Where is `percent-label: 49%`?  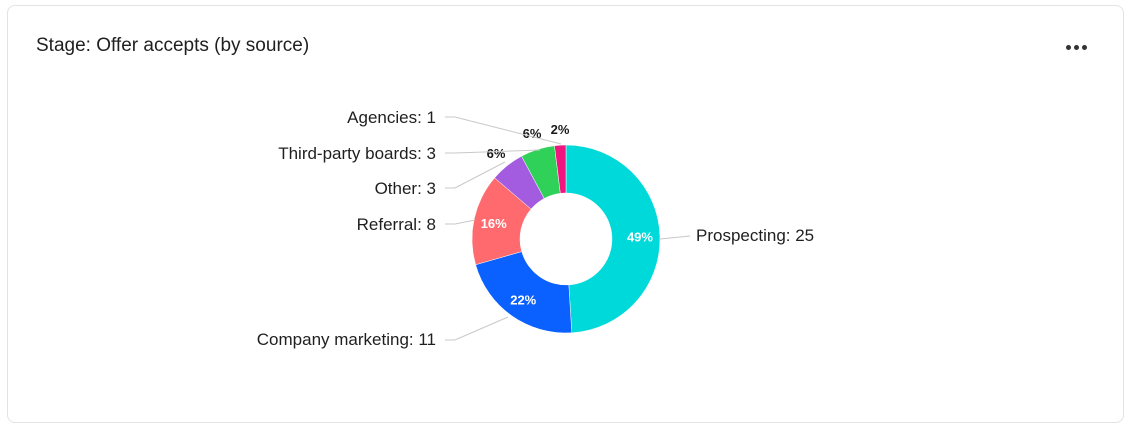 percent-label: 49% is located at coordinates (640, 237).